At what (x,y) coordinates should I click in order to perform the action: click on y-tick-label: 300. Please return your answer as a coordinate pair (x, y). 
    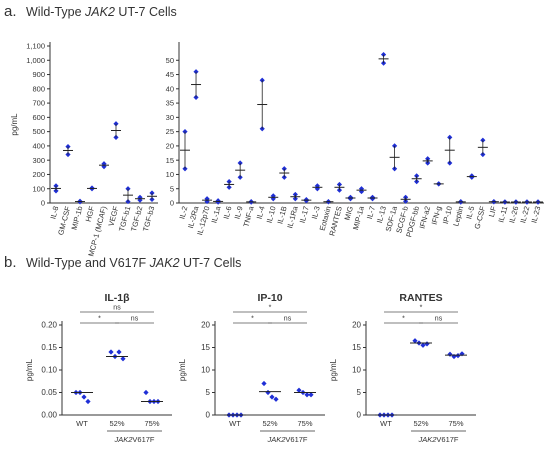
    Looking at the image, I should click on (38, 160).